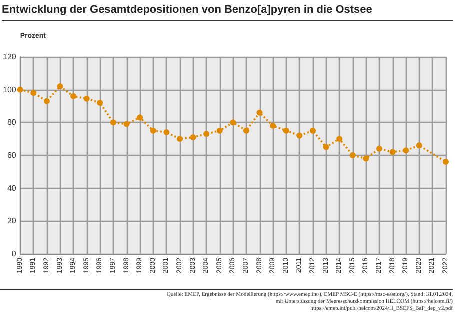 The height and width of the screenshot is (314, 455). I want to click on chart-title: Entwicklung der Gesamtdepositionen von Benzo[a]pyren in die Ostsee, so click(227, 12).